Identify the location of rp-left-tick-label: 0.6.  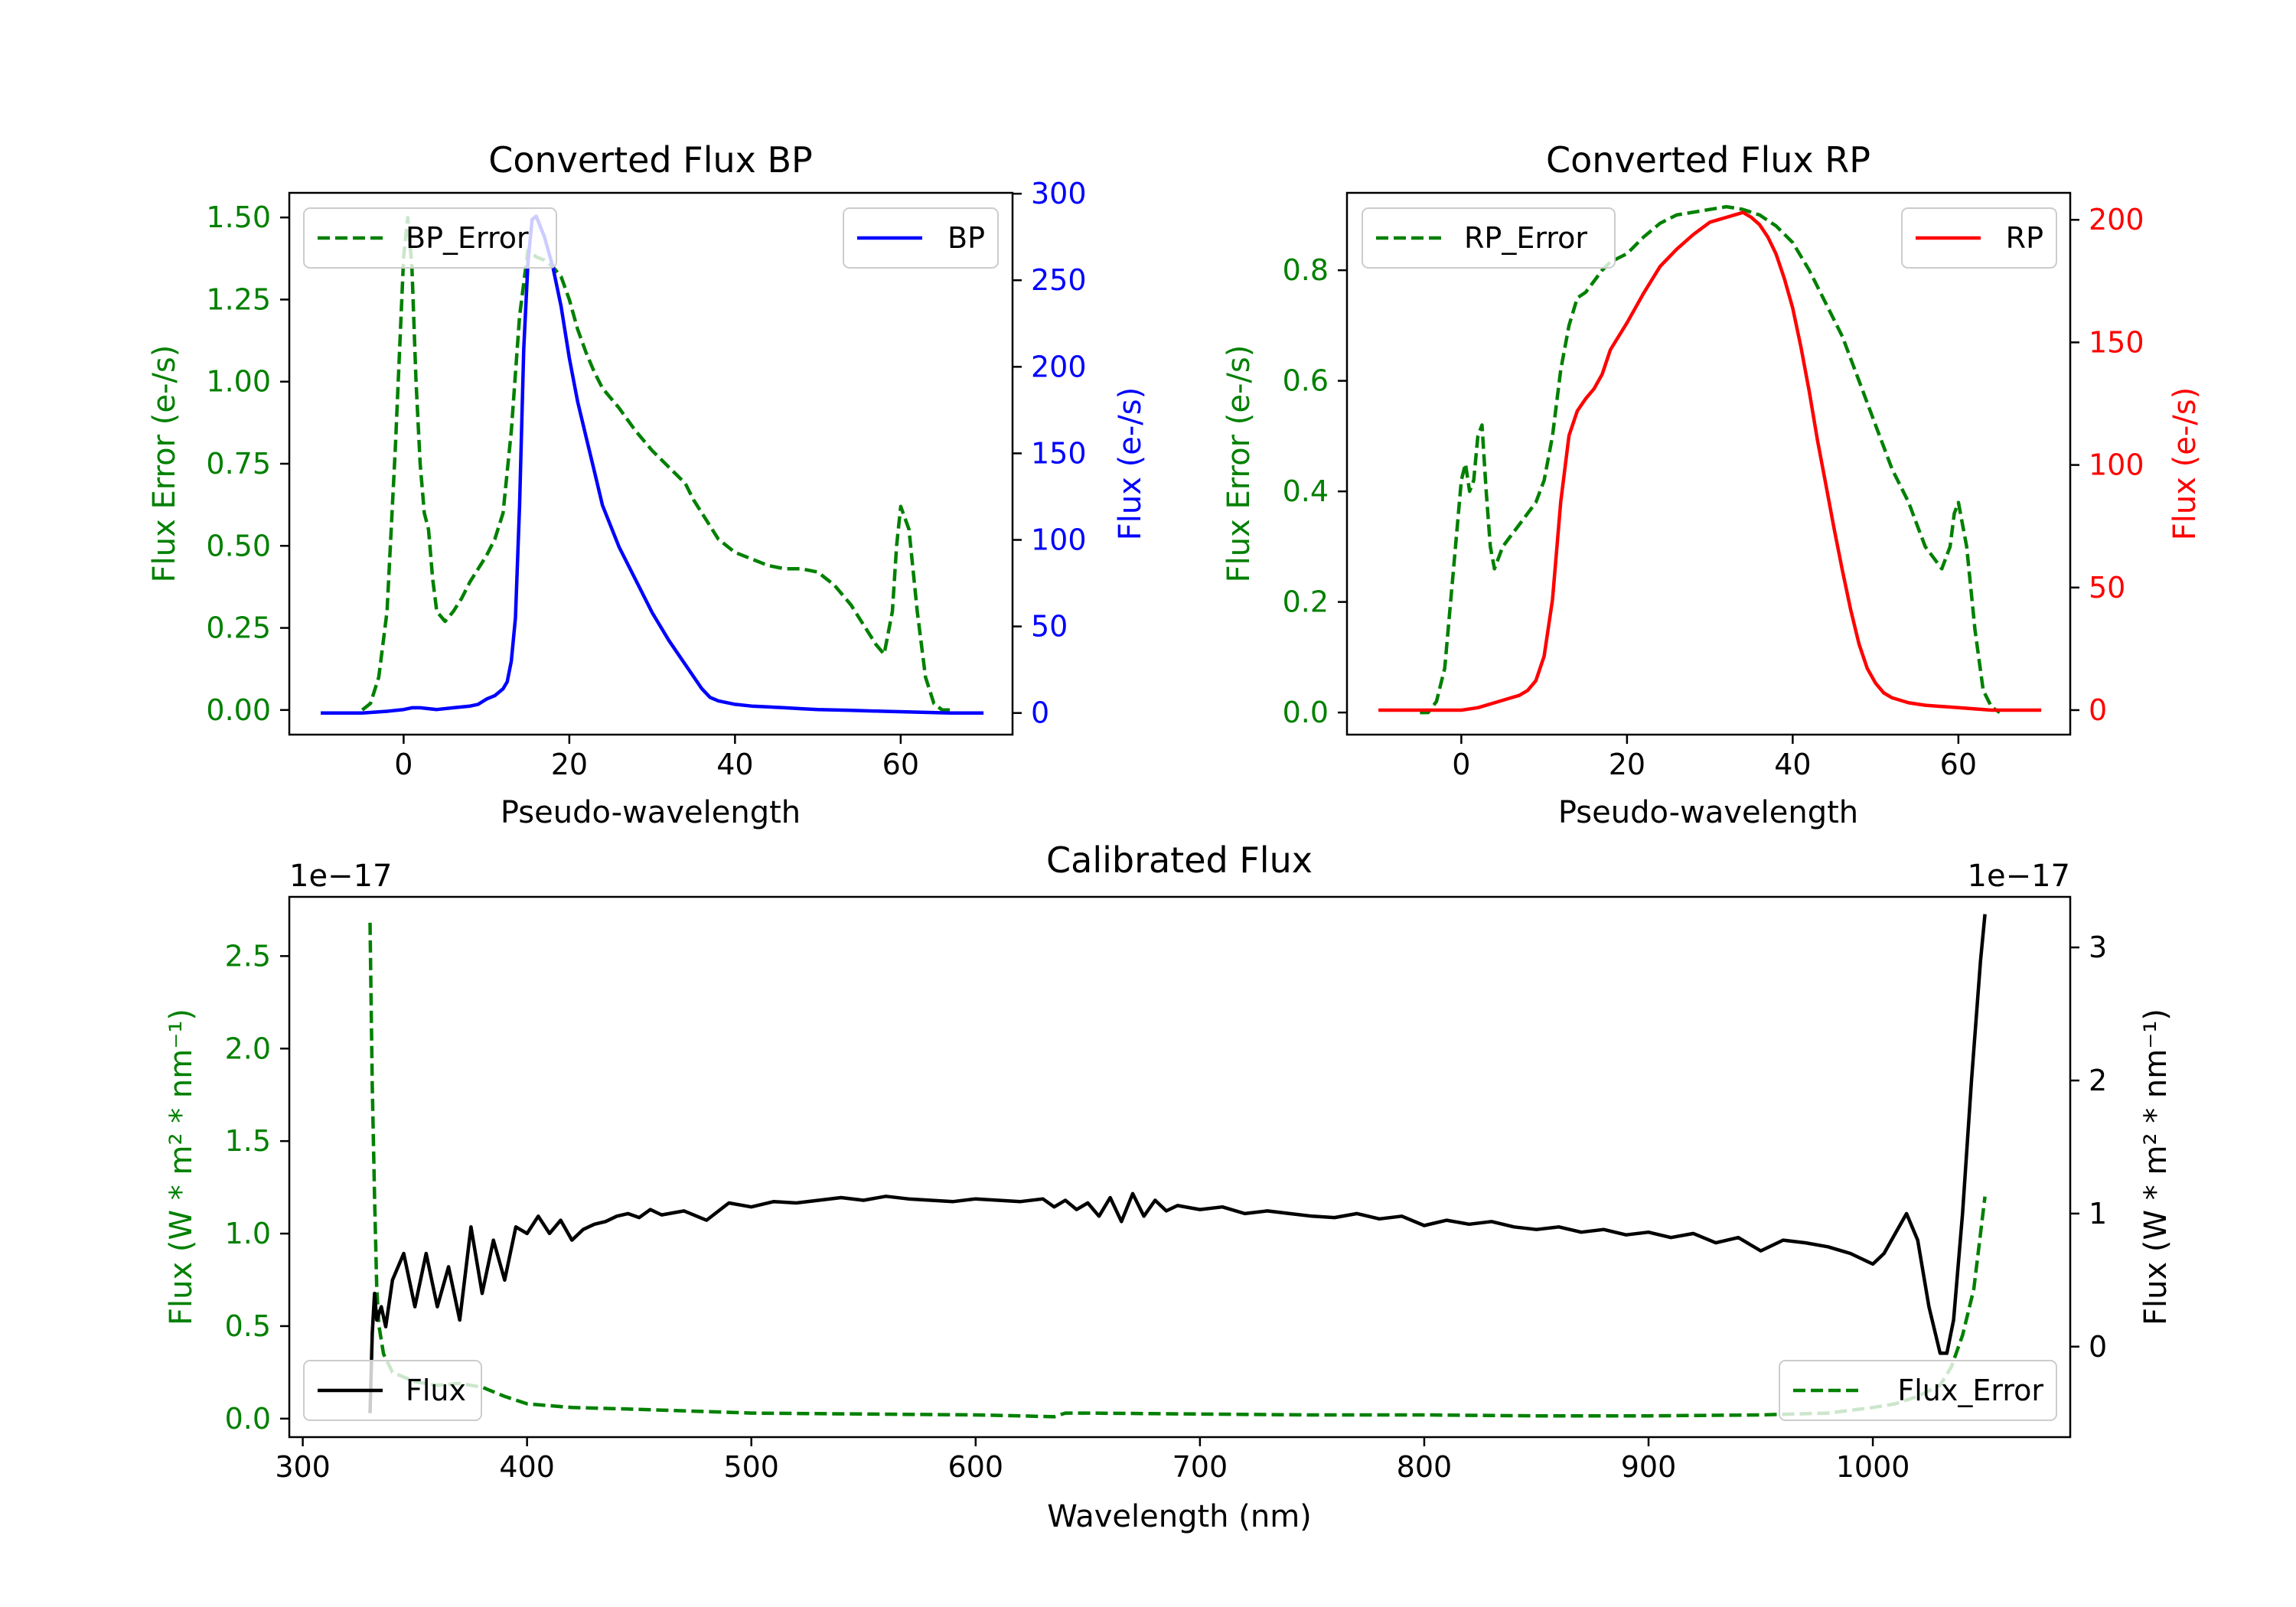
(1306, 381).